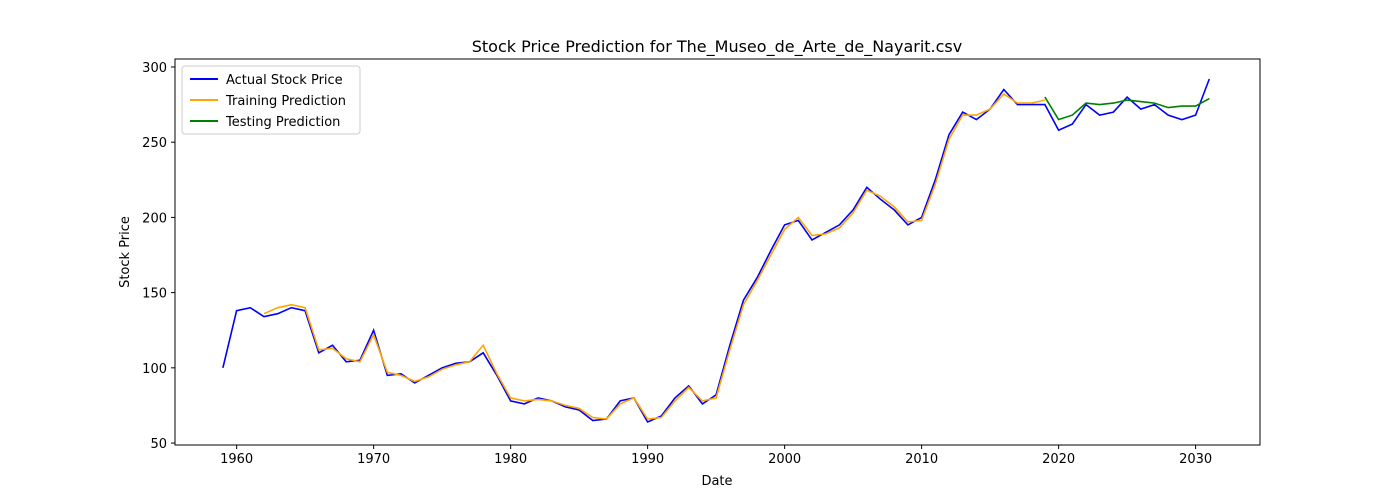 This screenshot has height=504, width=1400. I want to click on y-tick-label: 150, so click(154, 294).